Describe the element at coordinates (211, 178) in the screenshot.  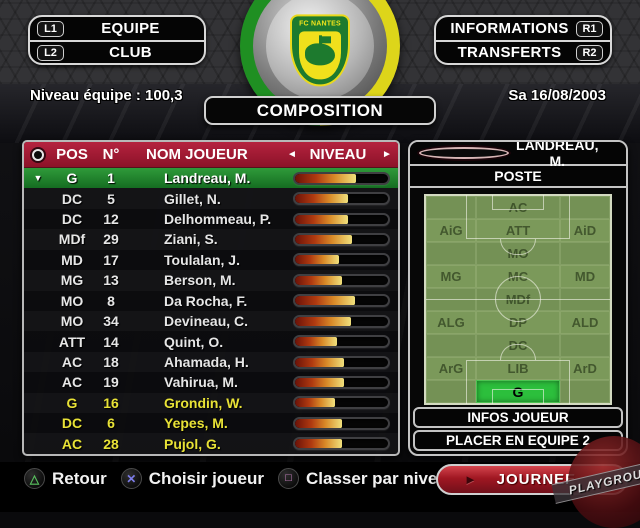
I see `table-row: ▼ G 1 Landreau, M.` at that location.